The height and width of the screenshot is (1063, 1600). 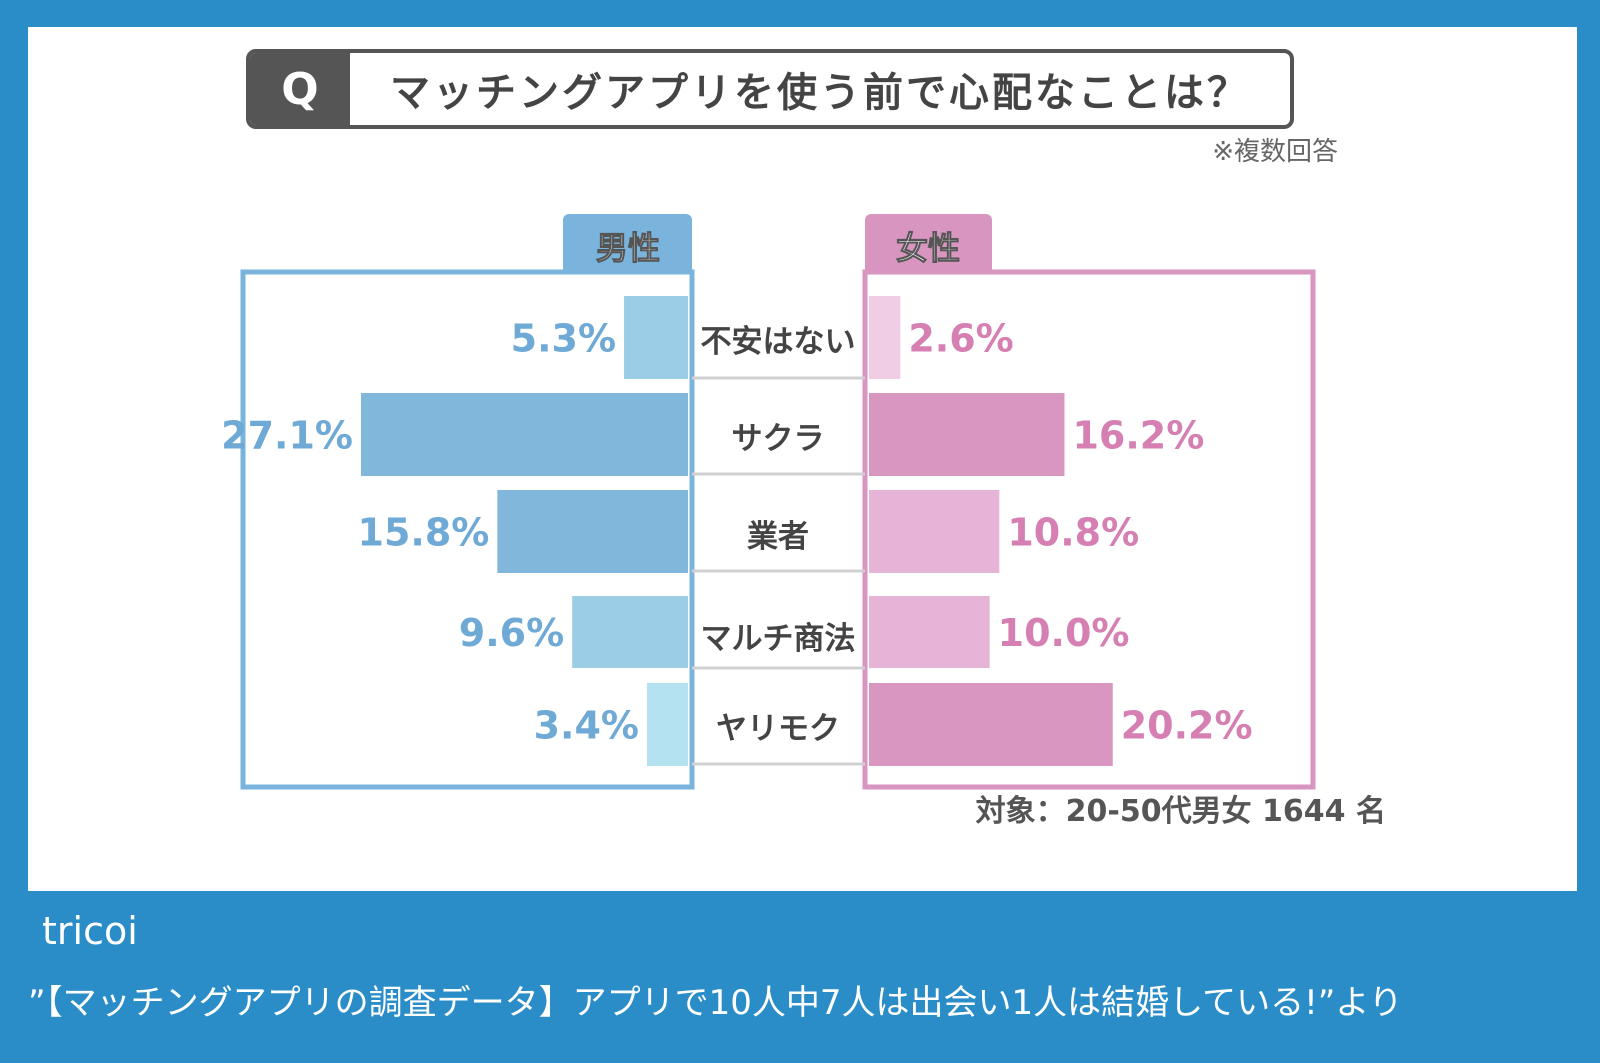 I want to click on male-tab-label: 男性, so click(x=628, y=248).